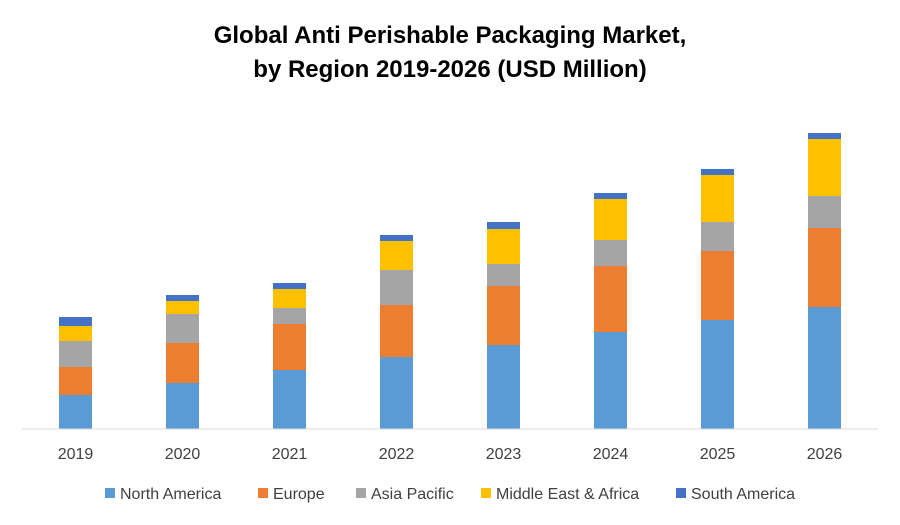 The height and width of the screenshot is (525, 900). I want to click on bar-segment-asia-pacific-2022, so click(396, 287).